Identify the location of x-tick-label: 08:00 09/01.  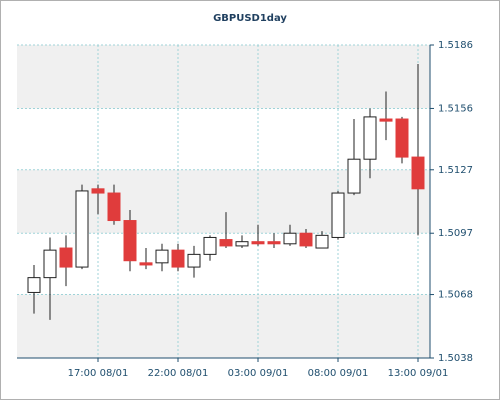
(338, 373).